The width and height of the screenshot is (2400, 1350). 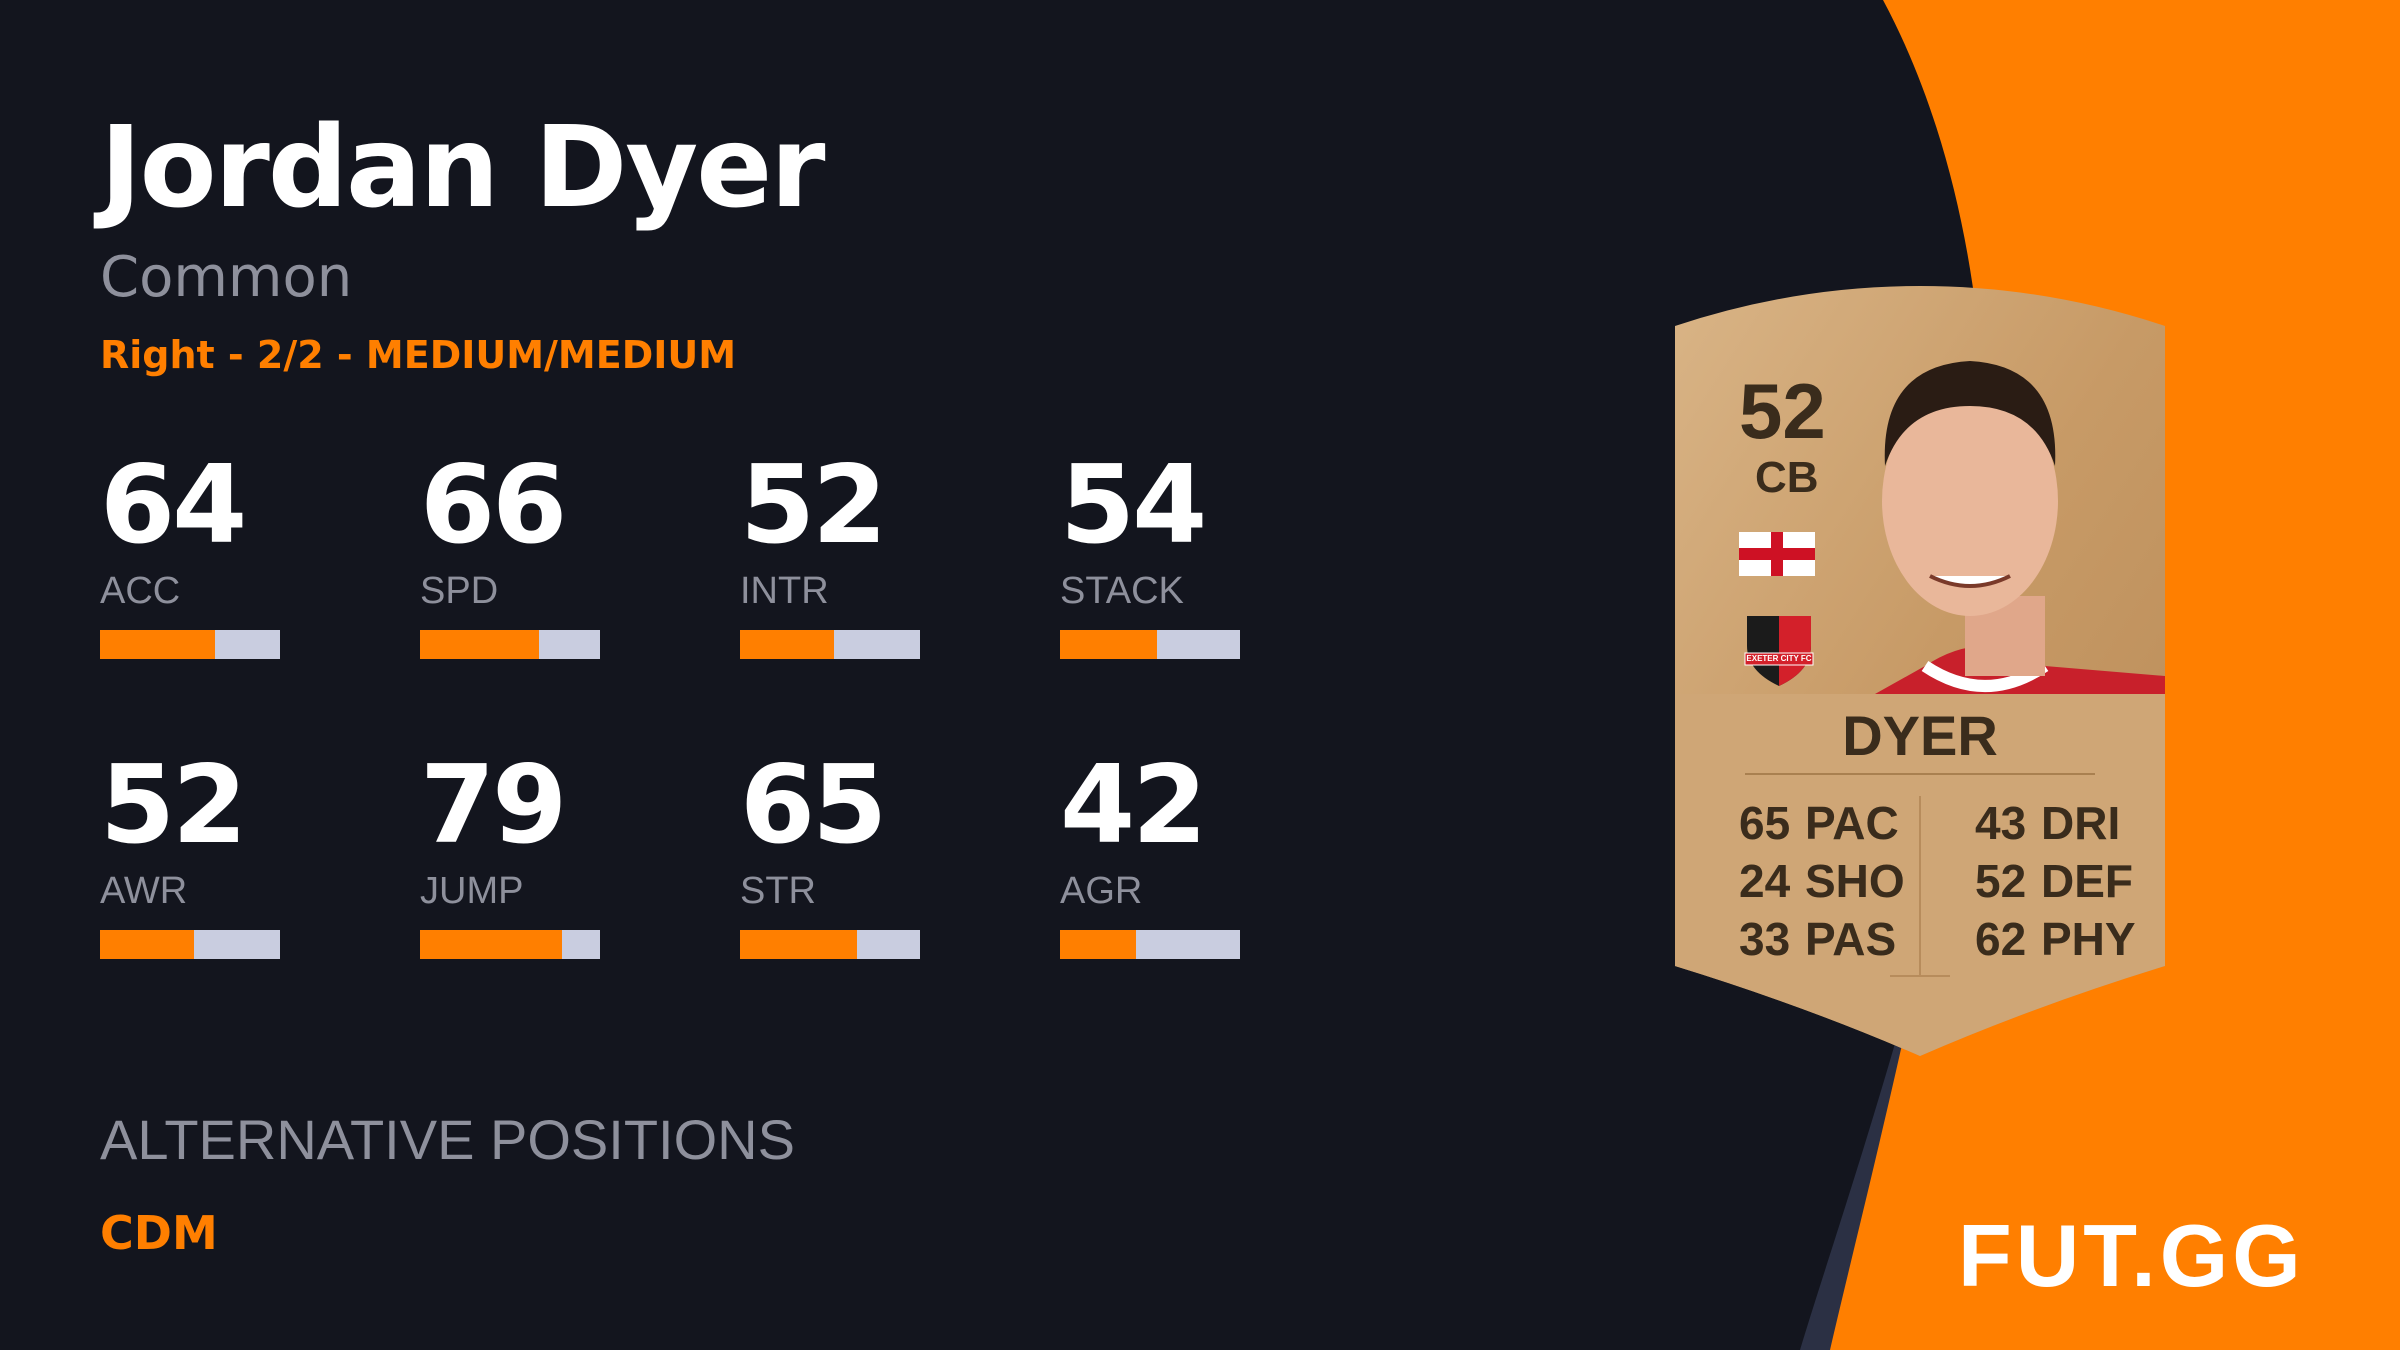 I want to click on card-player-name: DYER, so click(x=1920, y=735).